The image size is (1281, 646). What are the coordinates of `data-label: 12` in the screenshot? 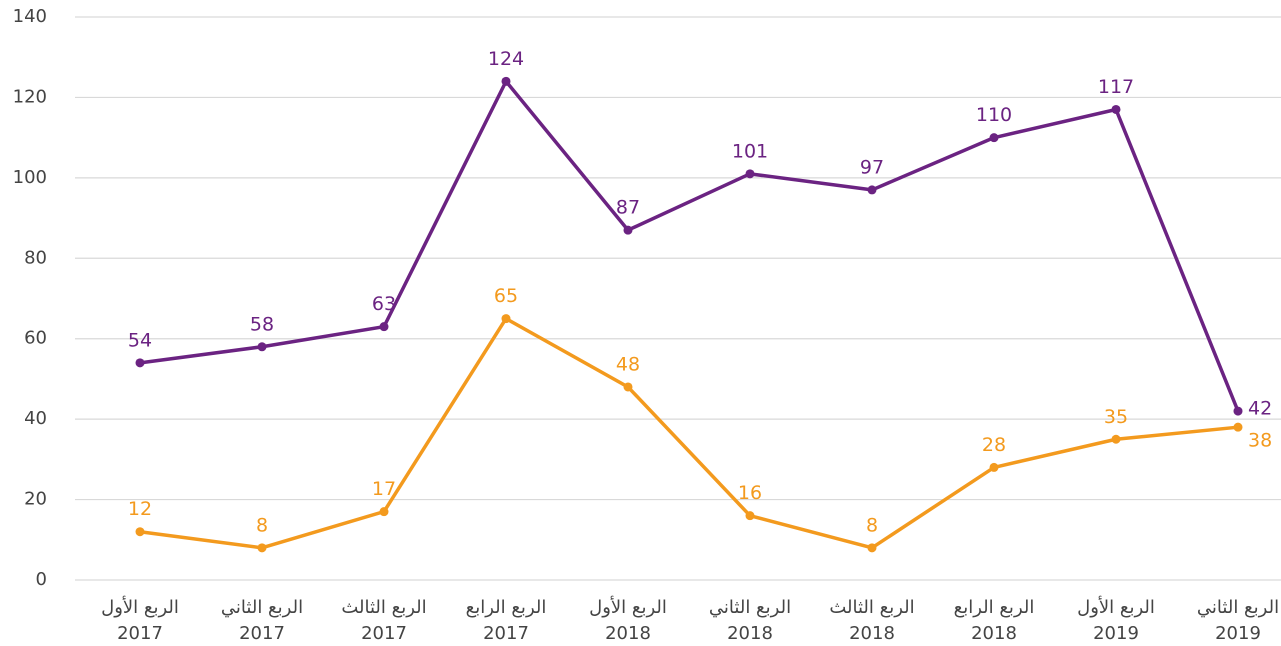 It's located at (140, 509).